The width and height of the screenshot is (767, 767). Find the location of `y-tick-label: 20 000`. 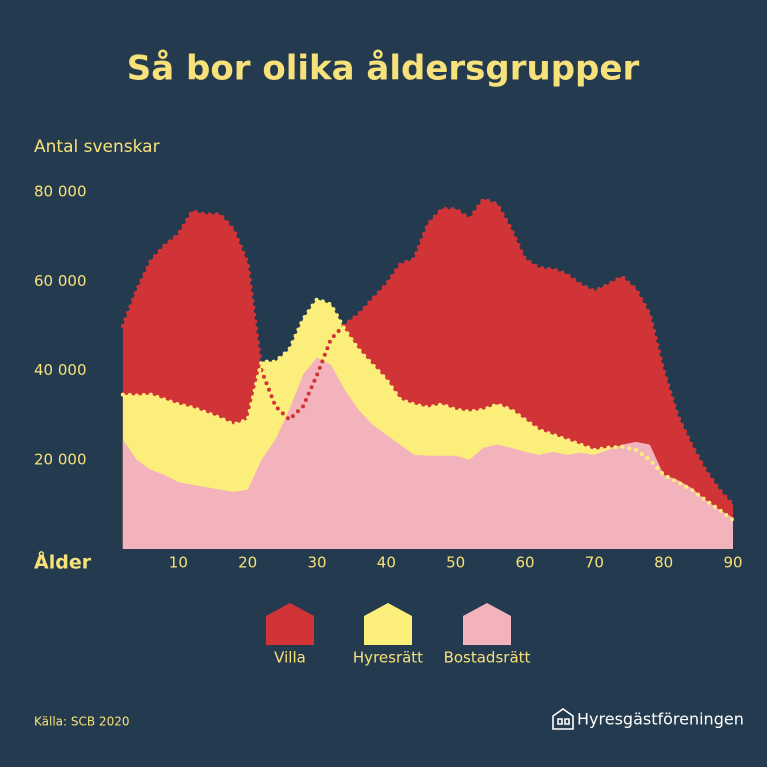

y-tick-label: 20 000 is located at coordinates (60, 459).